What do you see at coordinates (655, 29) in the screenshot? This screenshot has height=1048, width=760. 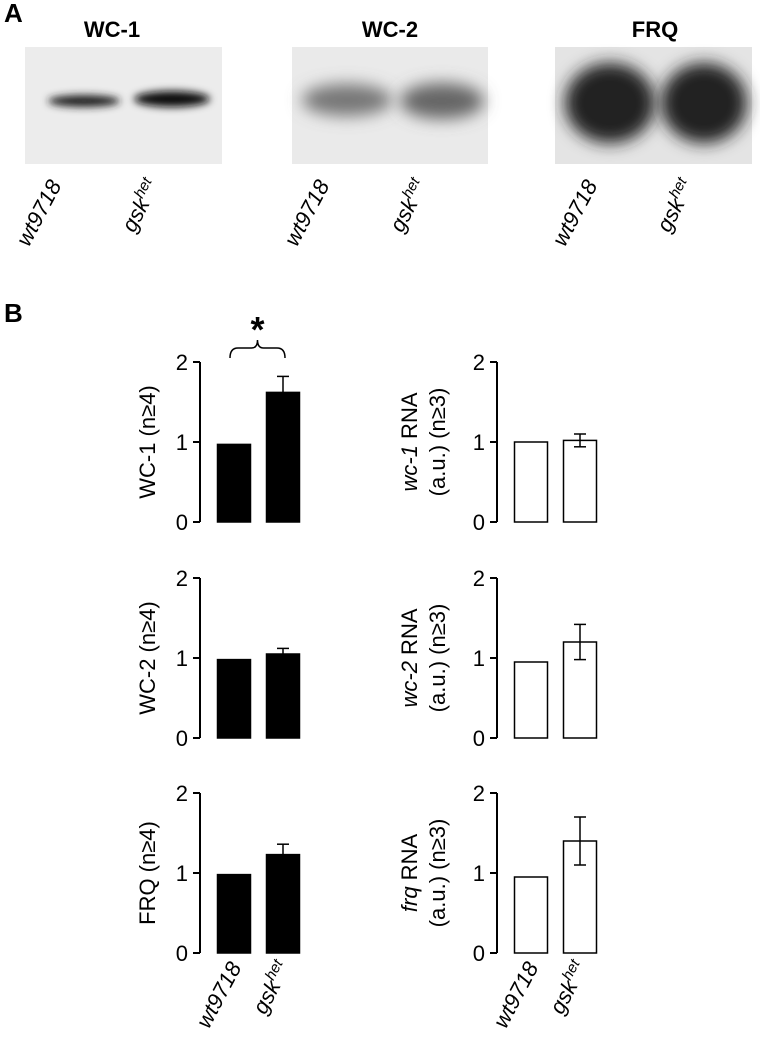 I see `blot-title: FRQ` at bounding box center [655, 29].